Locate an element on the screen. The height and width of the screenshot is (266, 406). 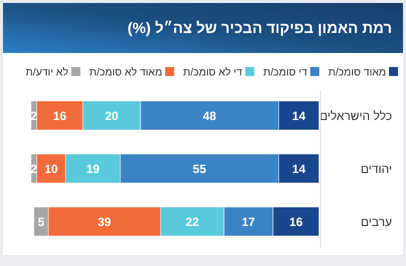
data-label: 39 is located at coordinates (105, 222).